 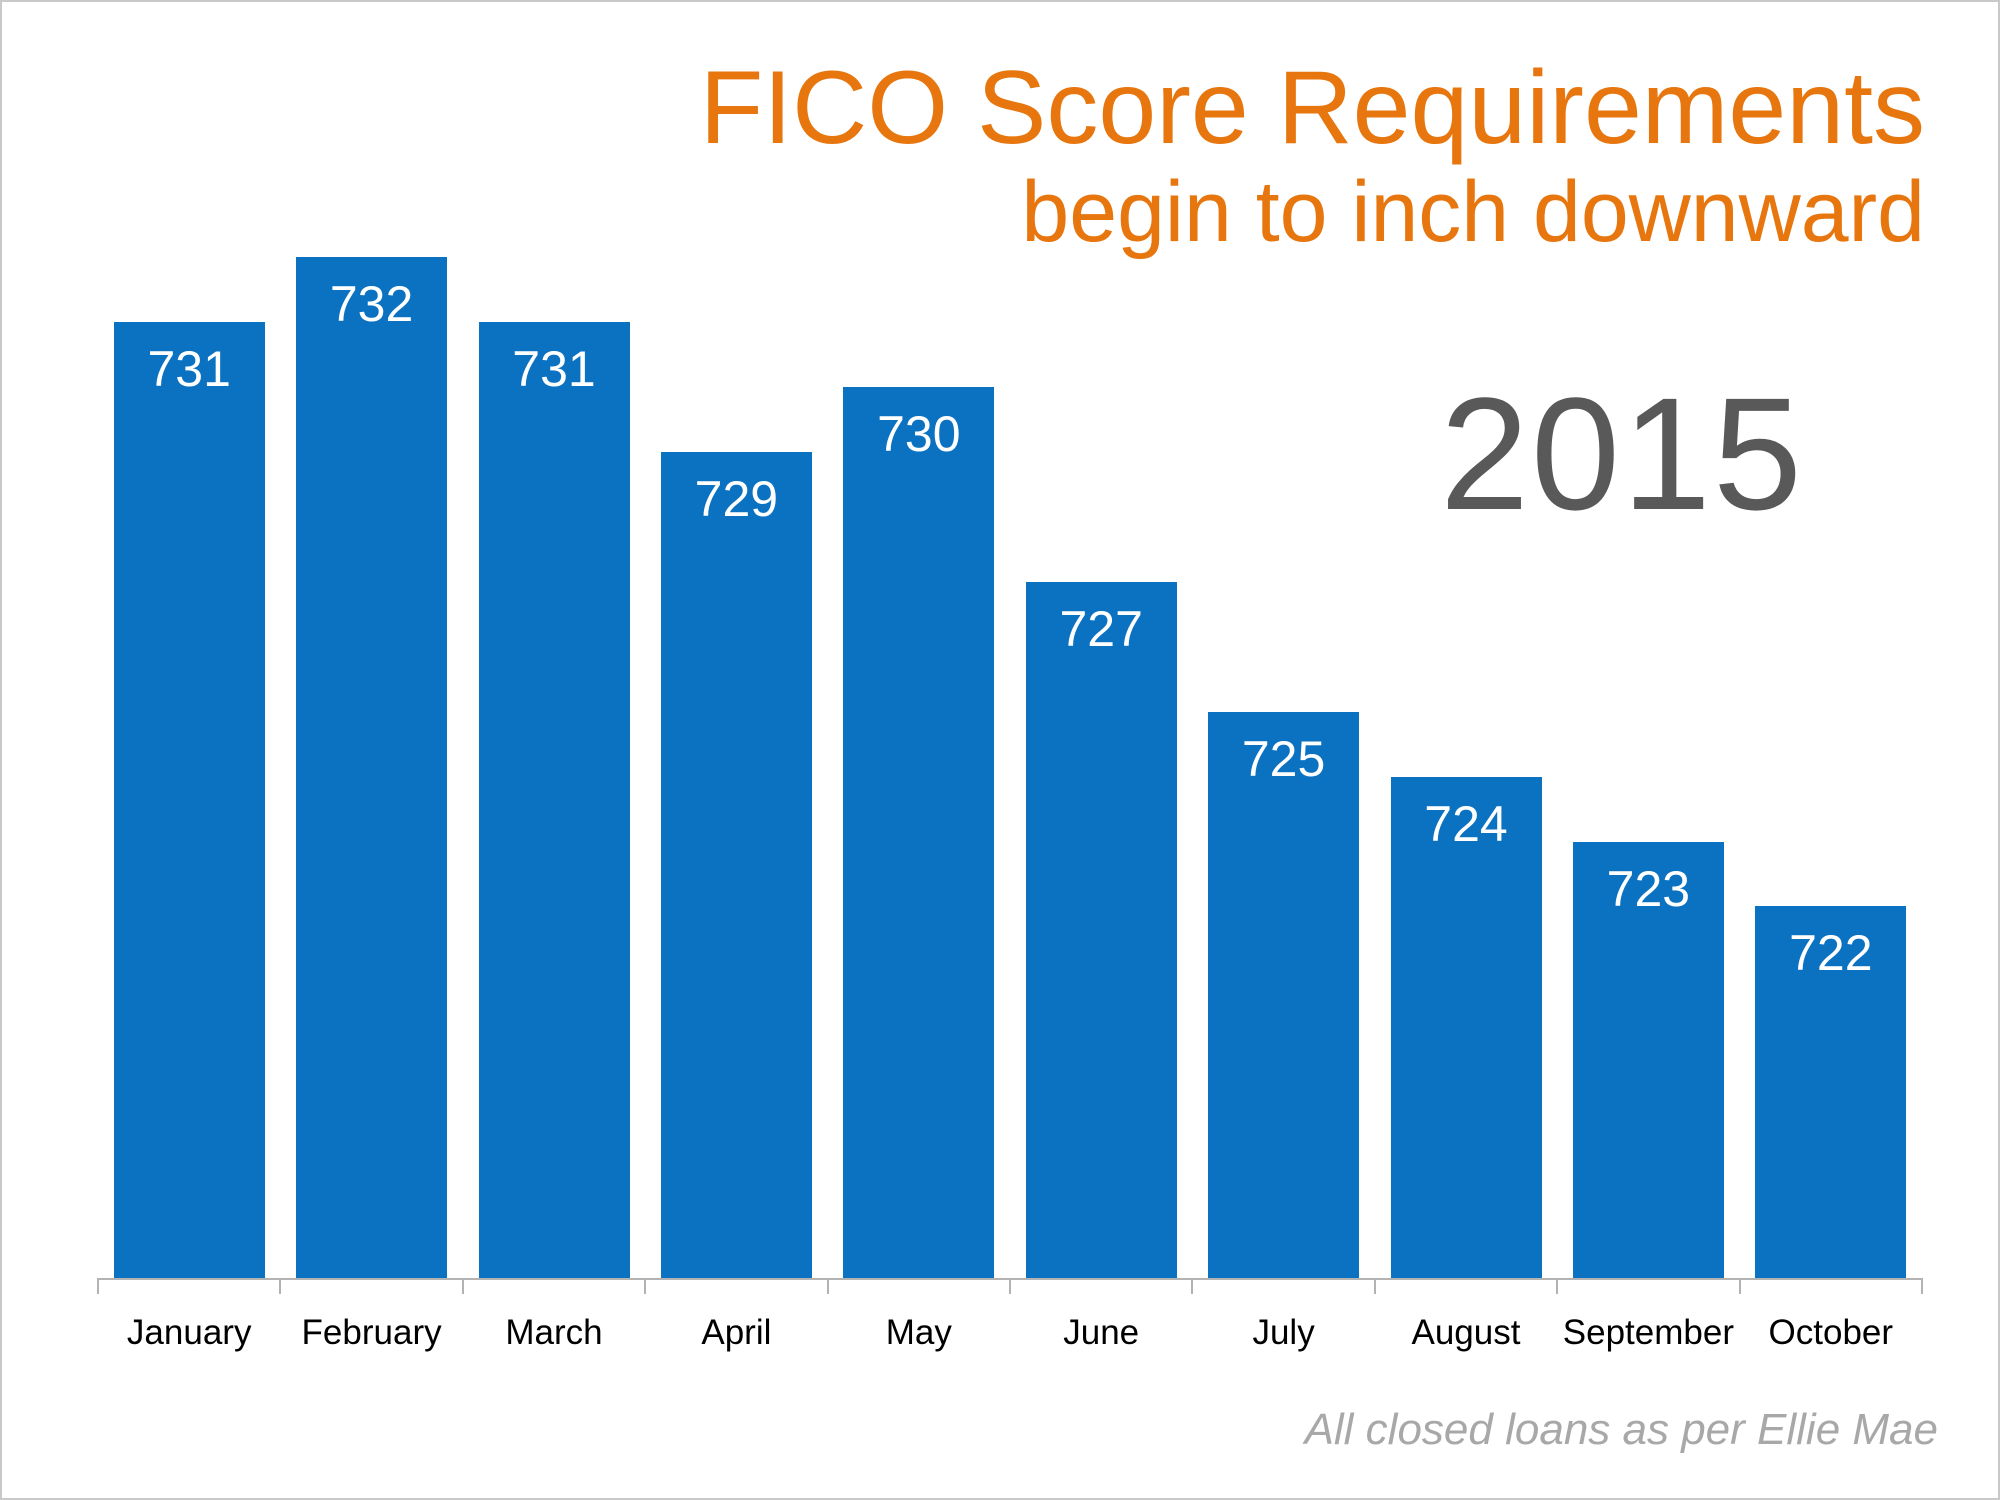 I want to click on bar-value-label: 727, so click(x=1101, y=629).